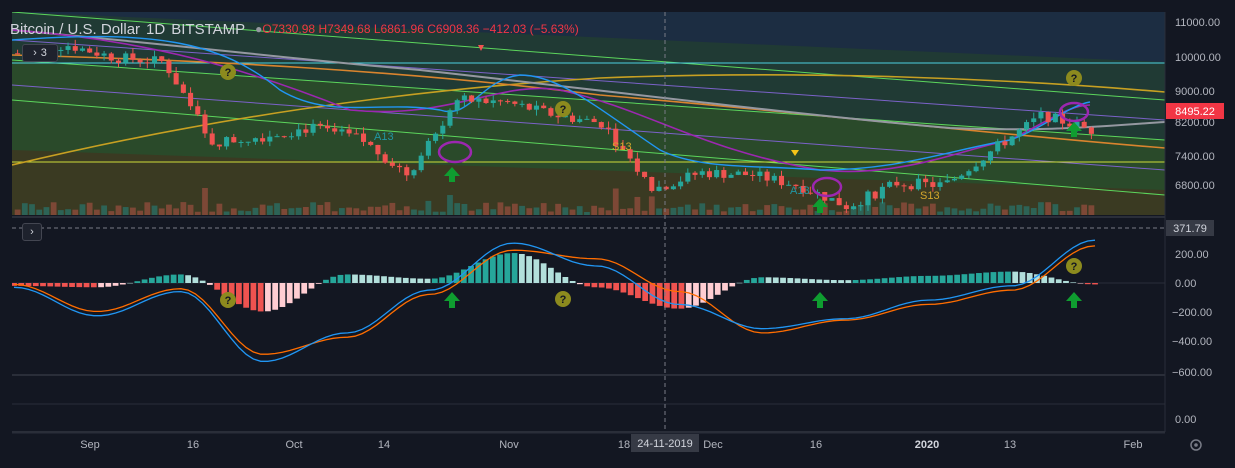  I want to click on open-value: O7330.98, so click(289, 29).